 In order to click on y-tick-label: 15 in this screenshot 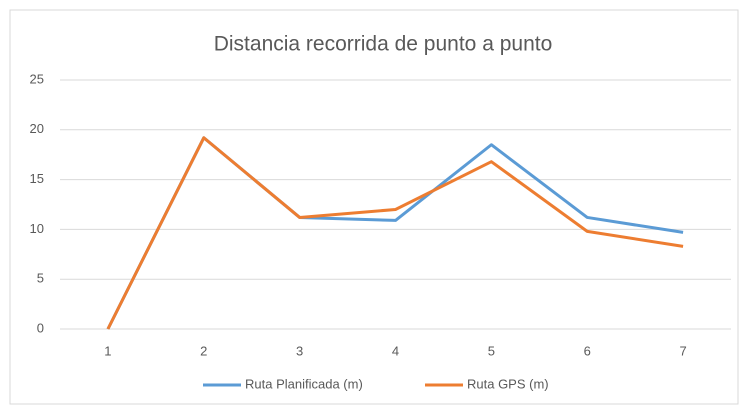, I will do `click(37, 178)`.